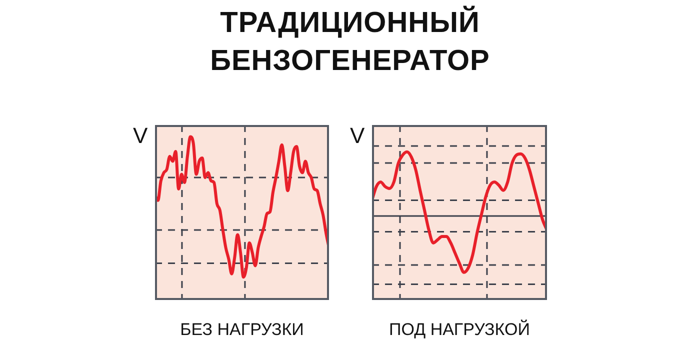  I want to click on x-axis-title: БЕЗ НАГРУЗКИ, so click(242, 330).